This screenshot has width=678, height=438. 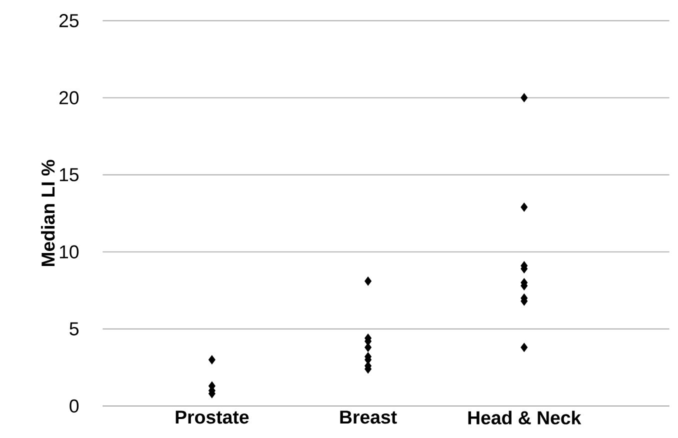 I want to click on x-tick-label: Prostate, so click(x=212, y=417).